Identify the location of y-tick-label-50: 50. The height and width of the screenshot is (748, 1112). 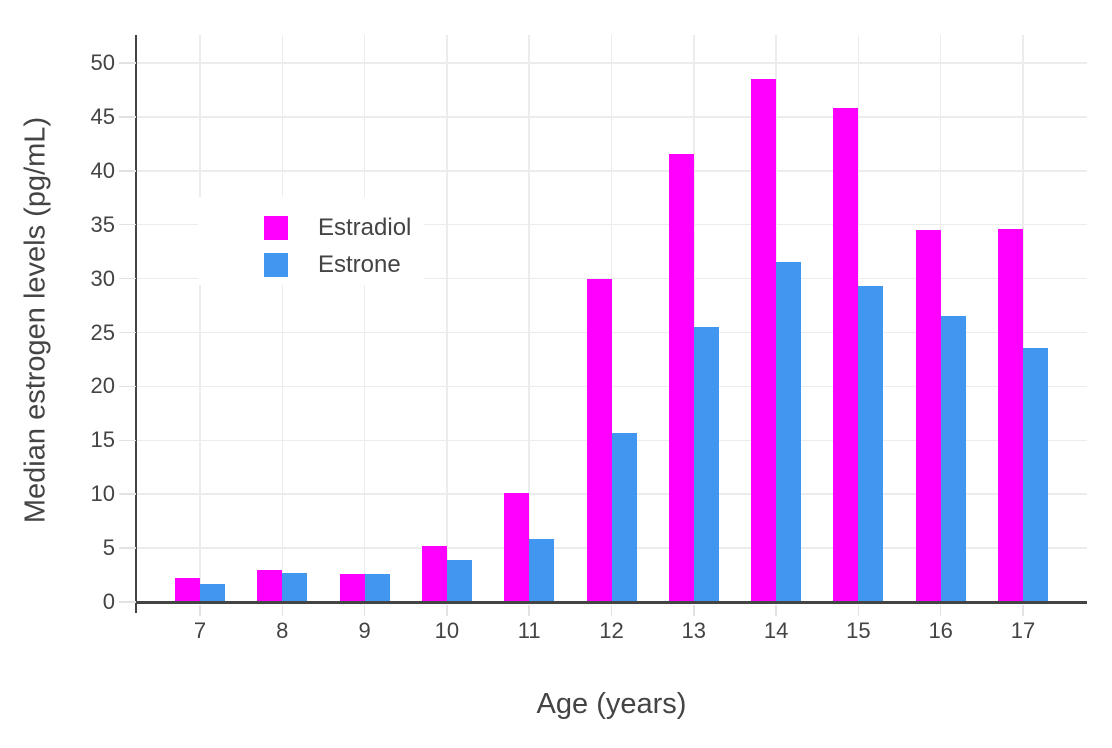
(102, 62).